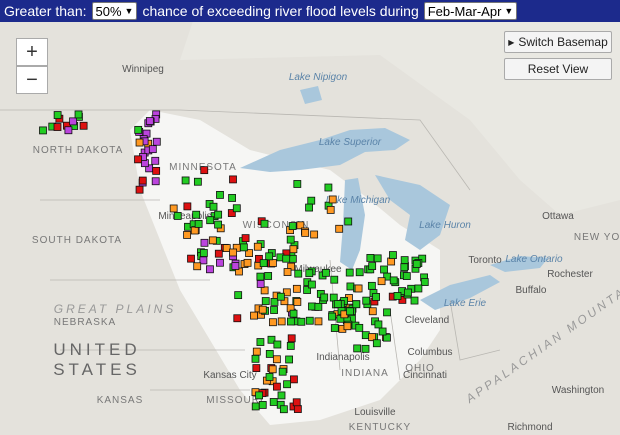 This screenshot has width=620, height=435. What do you see at coordinates (534, 259) in the screenshot?
I see `map-label: Lake Ontario` at bounding box center [534, 259].